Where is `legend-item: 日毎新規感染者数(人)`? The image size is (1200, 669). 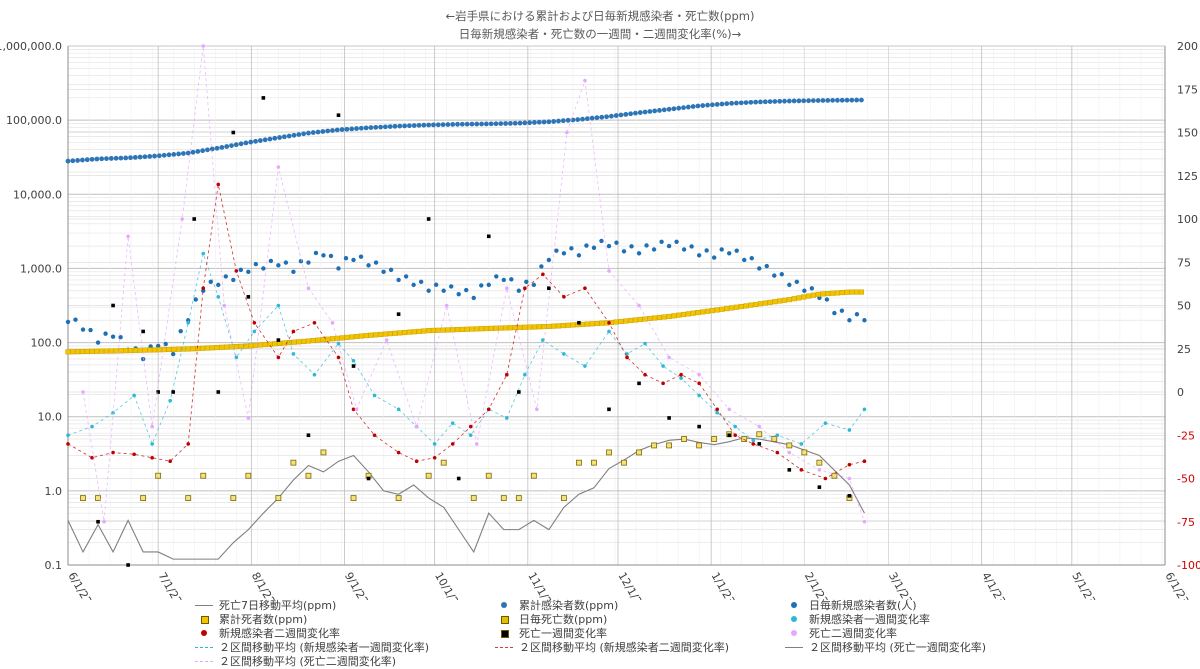 legend-item: 日毎新規感染者数(人) is located at coordinates (851, 605).